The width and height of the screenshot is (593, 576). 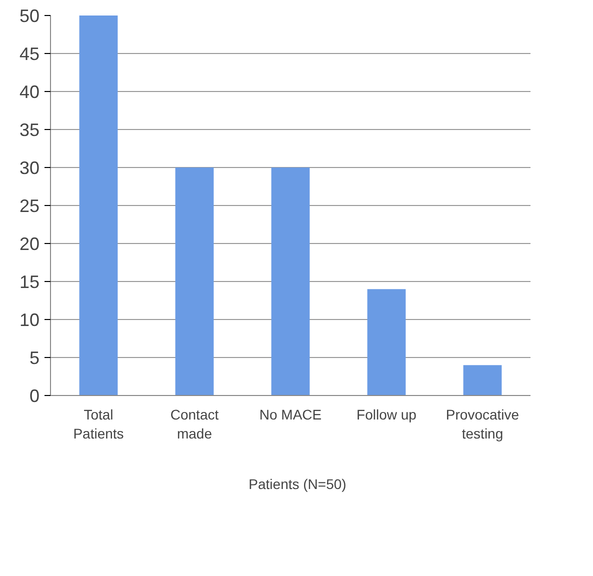 I want to click on x-tick-label: Provocative testing, so click(x=483, y=424).